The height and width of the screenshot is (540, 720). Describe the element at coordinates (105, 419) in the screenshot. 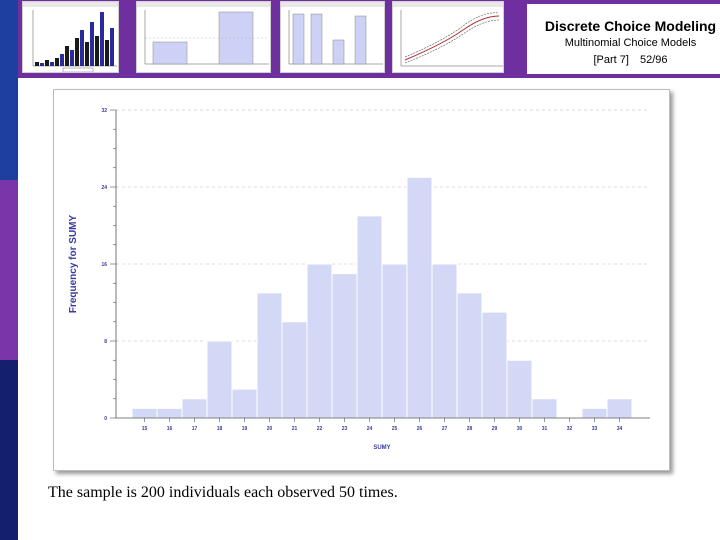

I see `y-tick-label-0: 0` at that location.